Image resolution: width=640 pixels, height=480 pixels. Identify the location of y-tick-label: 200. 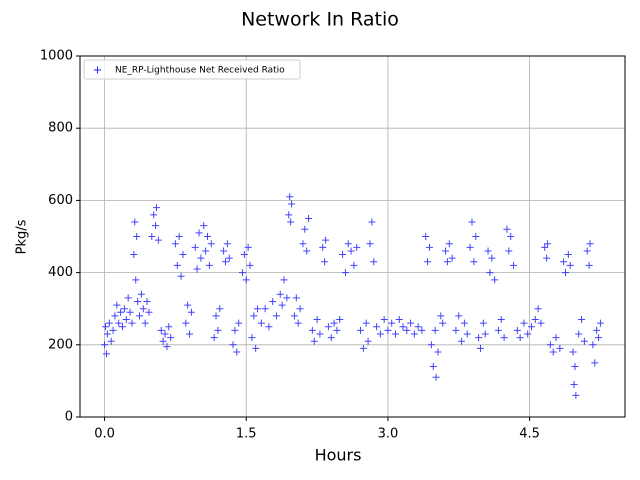
(60, 344).